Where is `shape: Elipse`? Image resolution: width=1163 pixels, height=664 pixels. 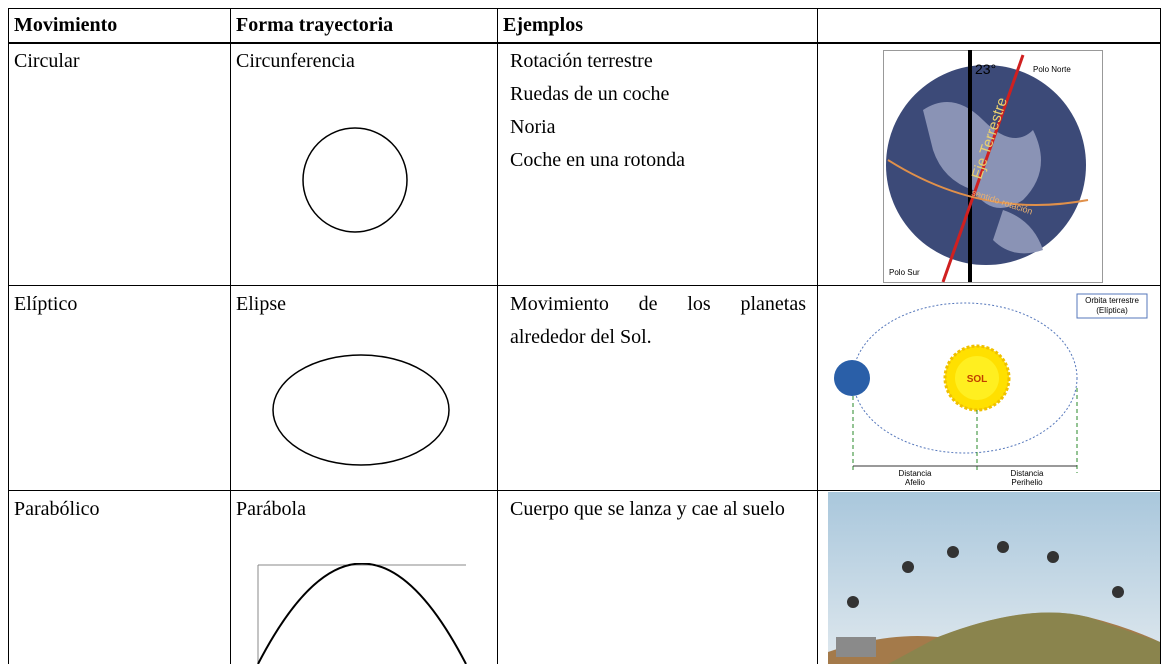
shape: Elipse is located at coordinates (261, 304).